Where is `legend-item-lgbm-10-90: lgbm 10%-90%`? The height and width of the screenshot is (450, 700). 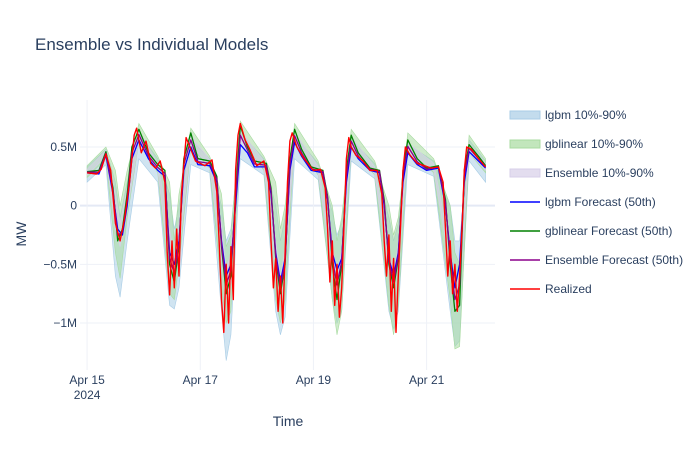
legend-item-lgbm-10-90: lgbm 10%-90% is located at coordinates (568, 115).